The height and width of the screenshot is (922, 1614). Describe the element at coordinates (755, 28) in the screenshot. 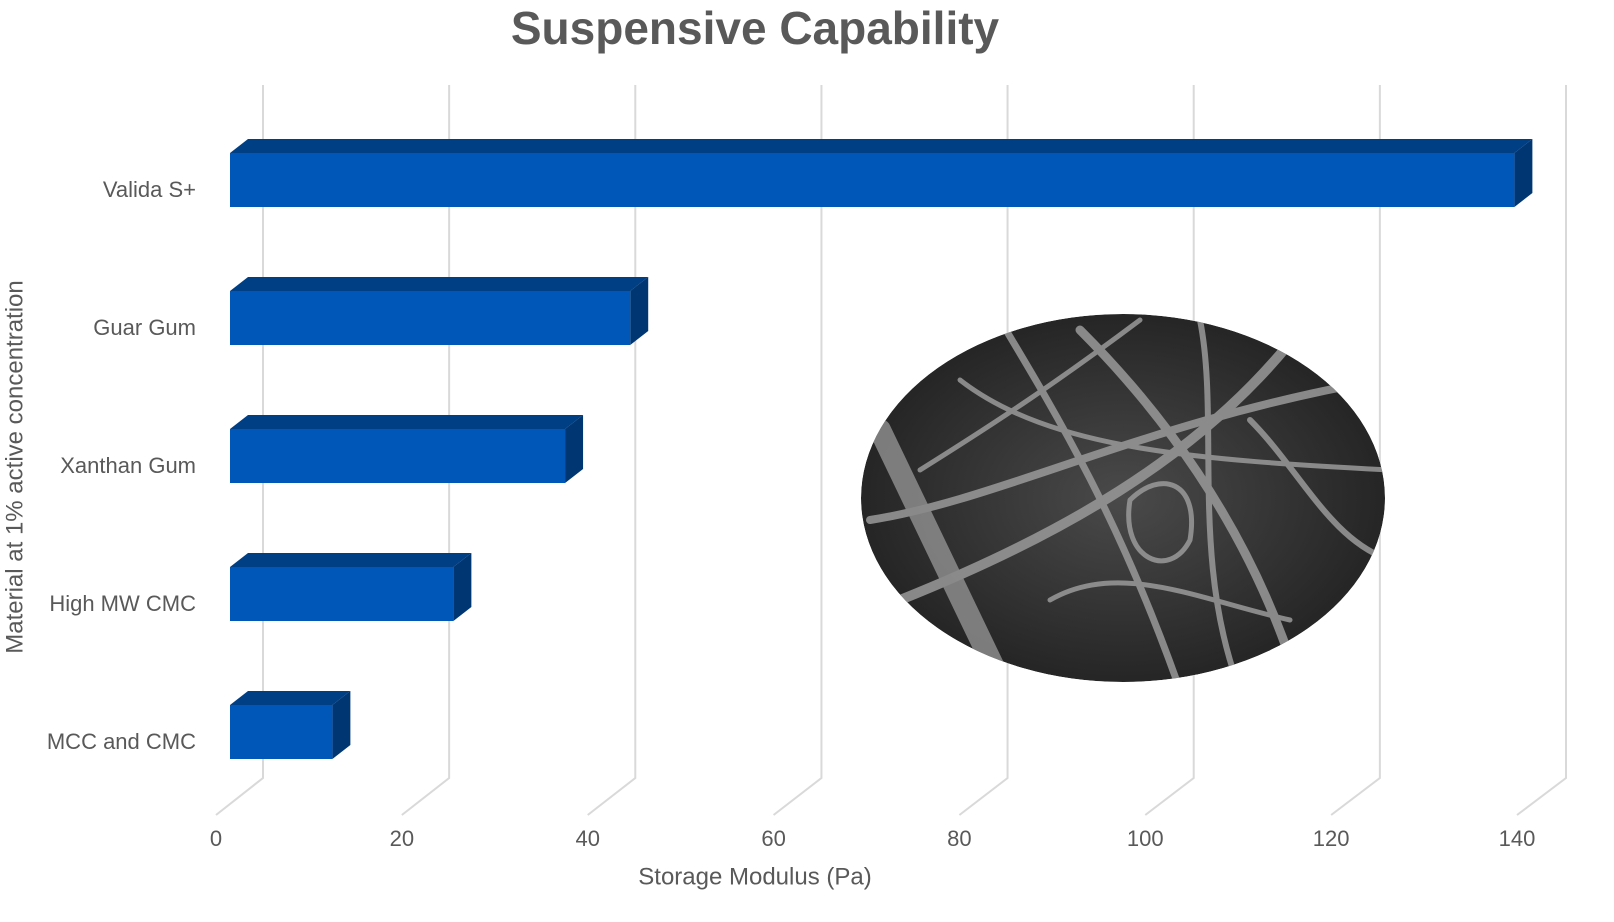

I see `chart-title: Suspensive Capability` at that location.